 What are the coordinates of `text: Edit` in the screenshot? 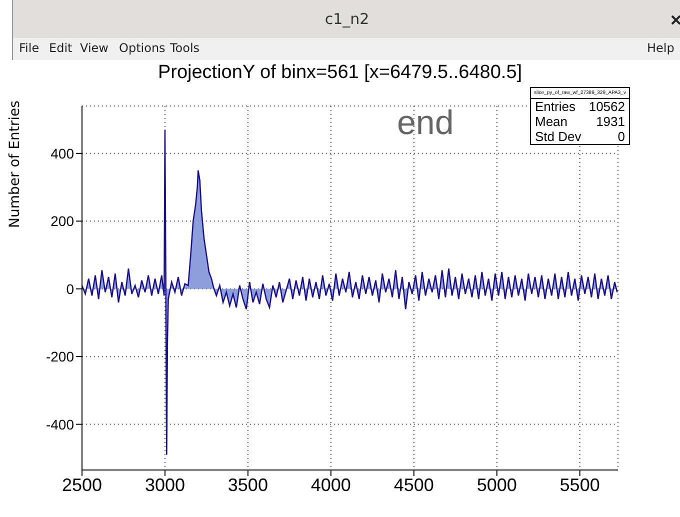 It's located at (60, 48).